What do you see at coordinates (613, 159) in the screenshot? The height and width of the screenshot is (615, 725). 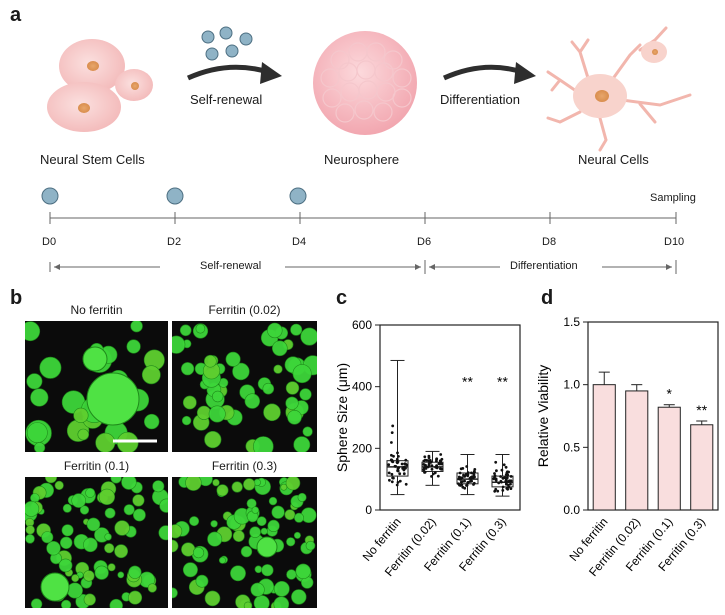 I see `stage-label-neural-cells: Neural Cells` at bounding box center [613, 159].